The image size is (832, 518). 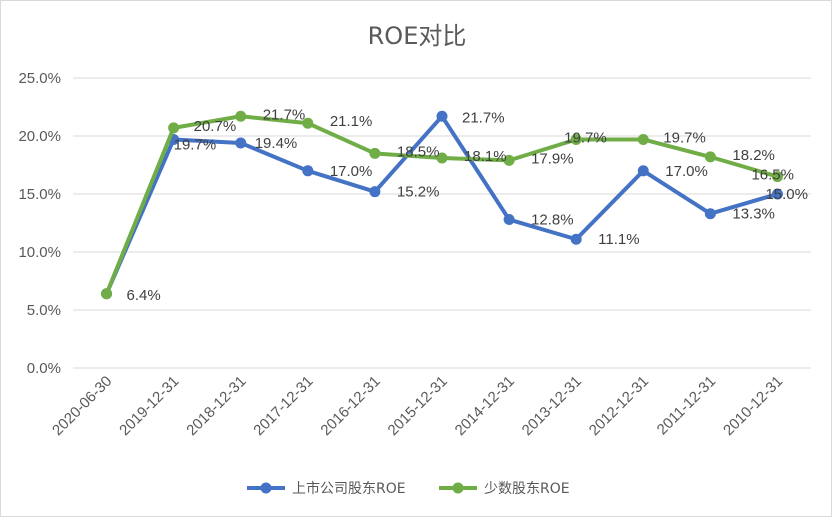 I want to click on data-label: 13.3%, so click(x=753, y=214).